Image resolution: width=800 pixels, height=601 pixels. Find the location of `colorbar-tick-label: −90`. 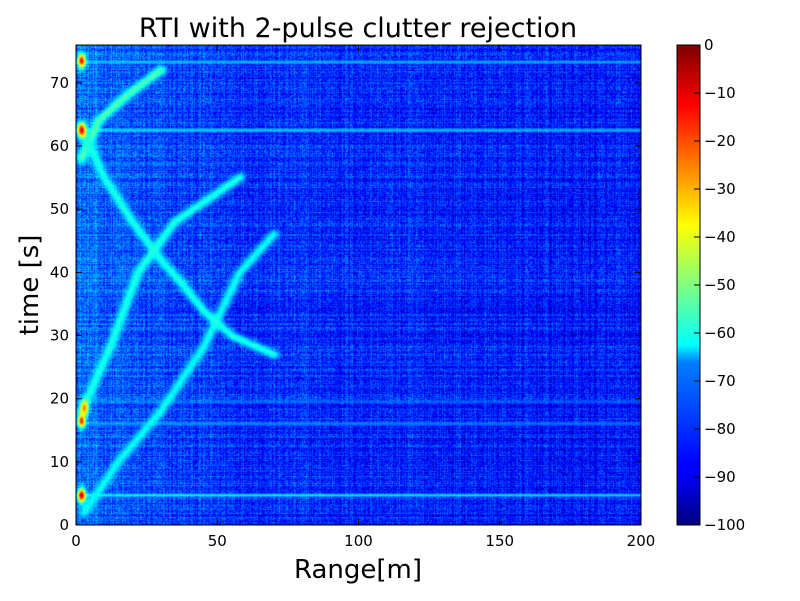

colorbar-tick-label: −90 is located at coordinates (720, 477).